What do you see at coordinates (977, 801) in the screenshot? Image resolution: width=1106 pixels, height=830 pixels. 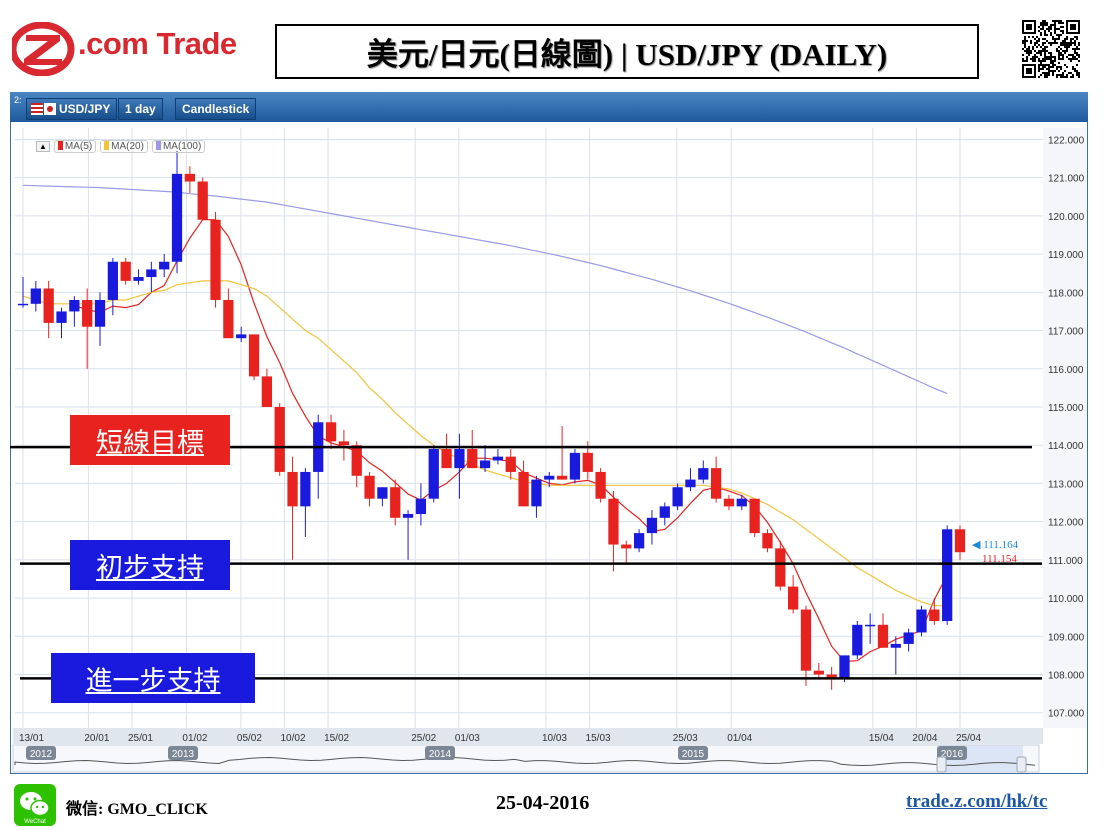 I see `website-link: trade.z.com/hk/tc` at bounding box center [977, 801].